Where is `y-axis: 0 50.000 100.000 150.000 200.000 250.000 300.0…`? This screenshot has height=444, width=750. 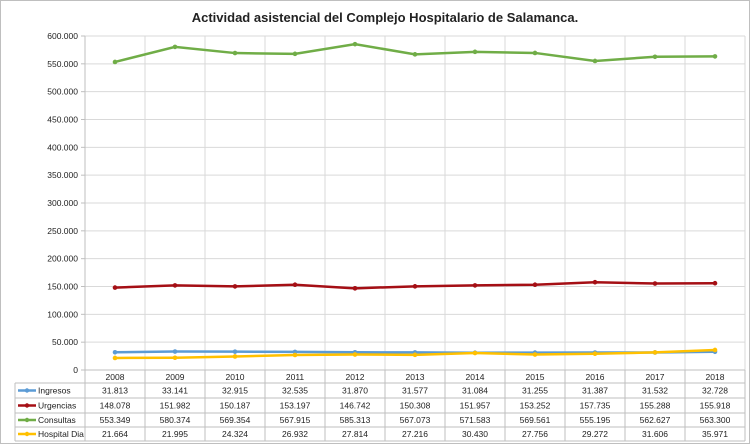 y-axis: 0 50.000 100.000 150.000 200.000 250.000 300.0… is located at coordinates (66, 203).